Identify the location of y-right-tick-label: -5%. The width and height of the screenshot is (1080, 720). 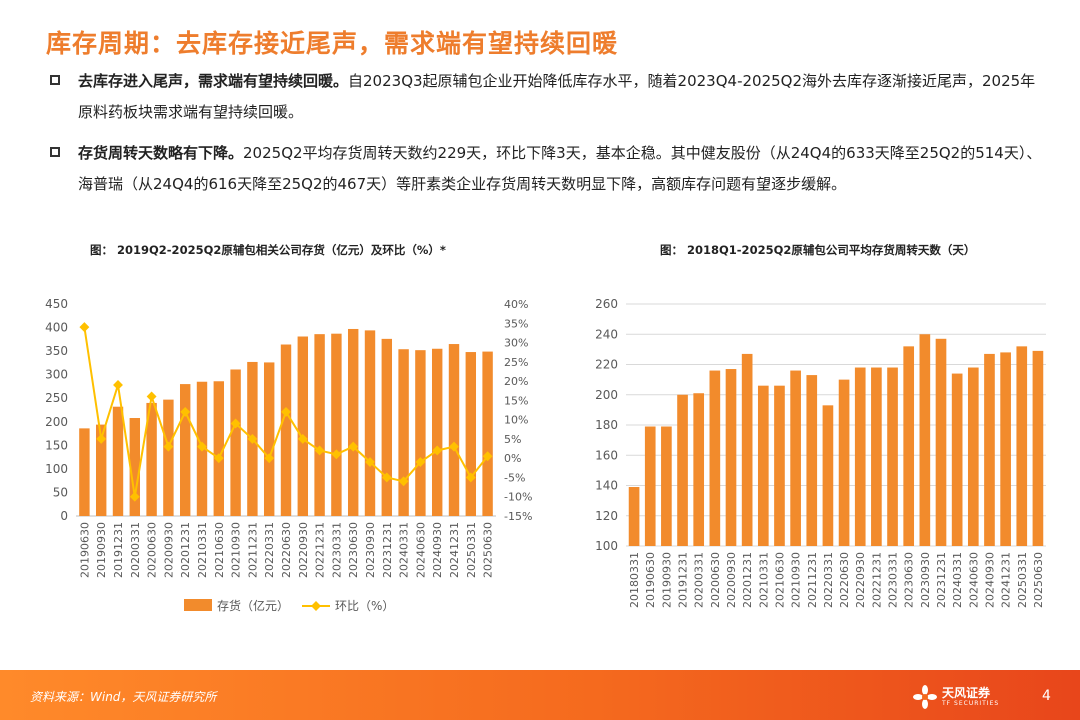
(514, 477).